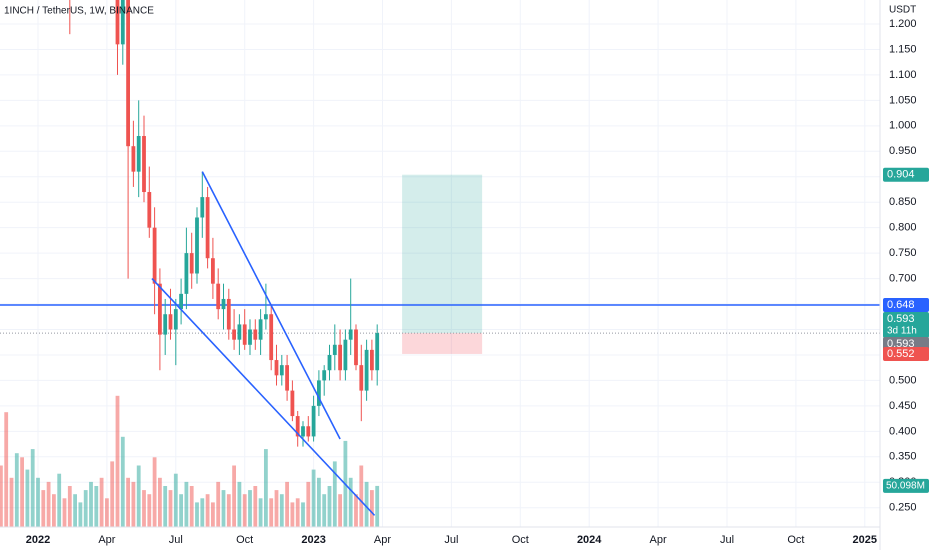 The width and height of the screenshot is (932, 555). I want to click on line-label: 0.648, so click(901, 305).